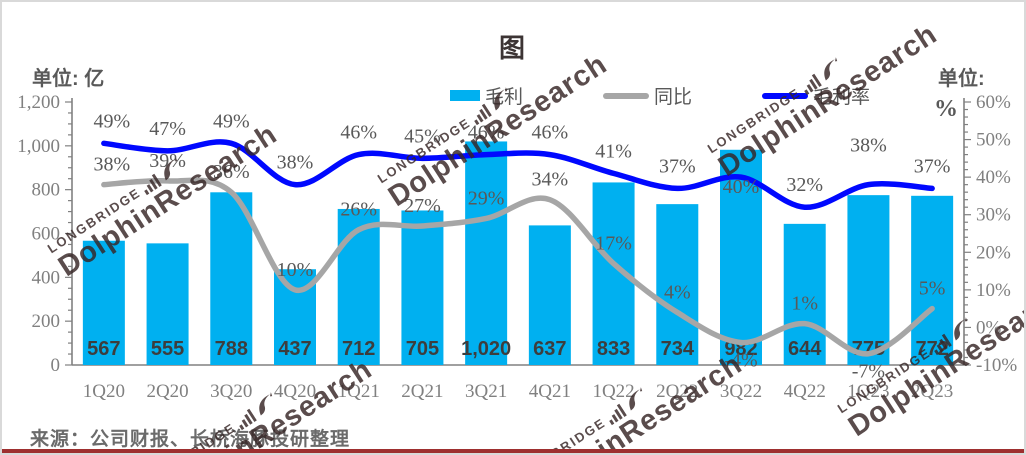 Image resolution: width=1026 pixels, height=455 pixels. I want to click on x-axis-category-label: 1Q20, so click(104, 391).